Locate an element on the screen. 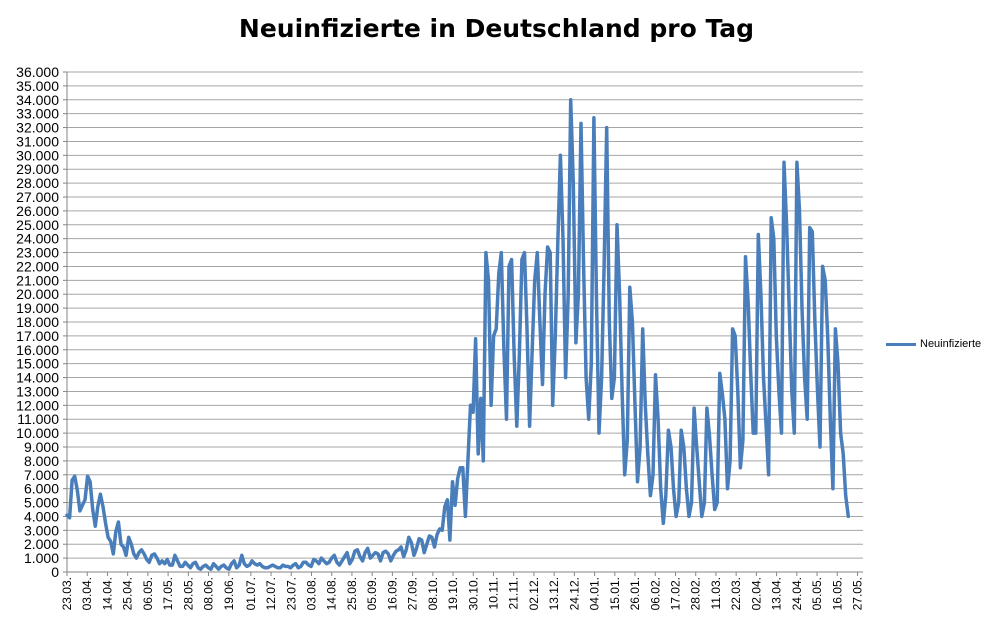  x-tick-label: 28.05. is located at coordinates (188, 593).